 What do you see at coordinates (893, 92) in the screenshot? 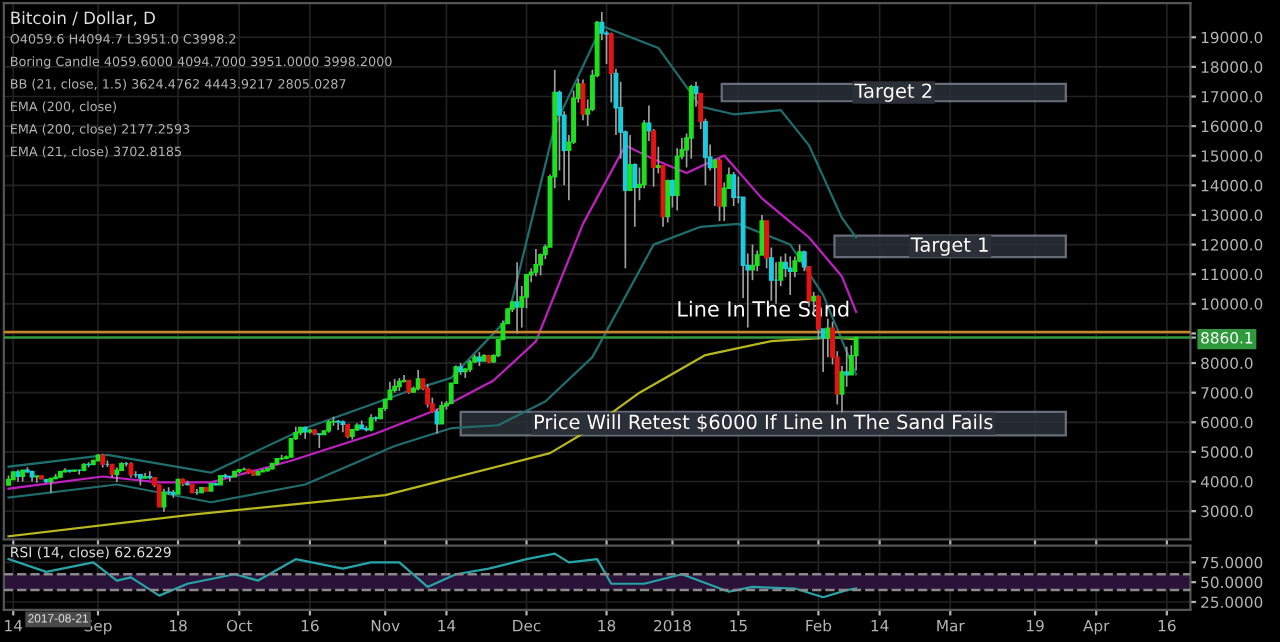
I see `band-label: Target 2` at bounding box center [893, 92].